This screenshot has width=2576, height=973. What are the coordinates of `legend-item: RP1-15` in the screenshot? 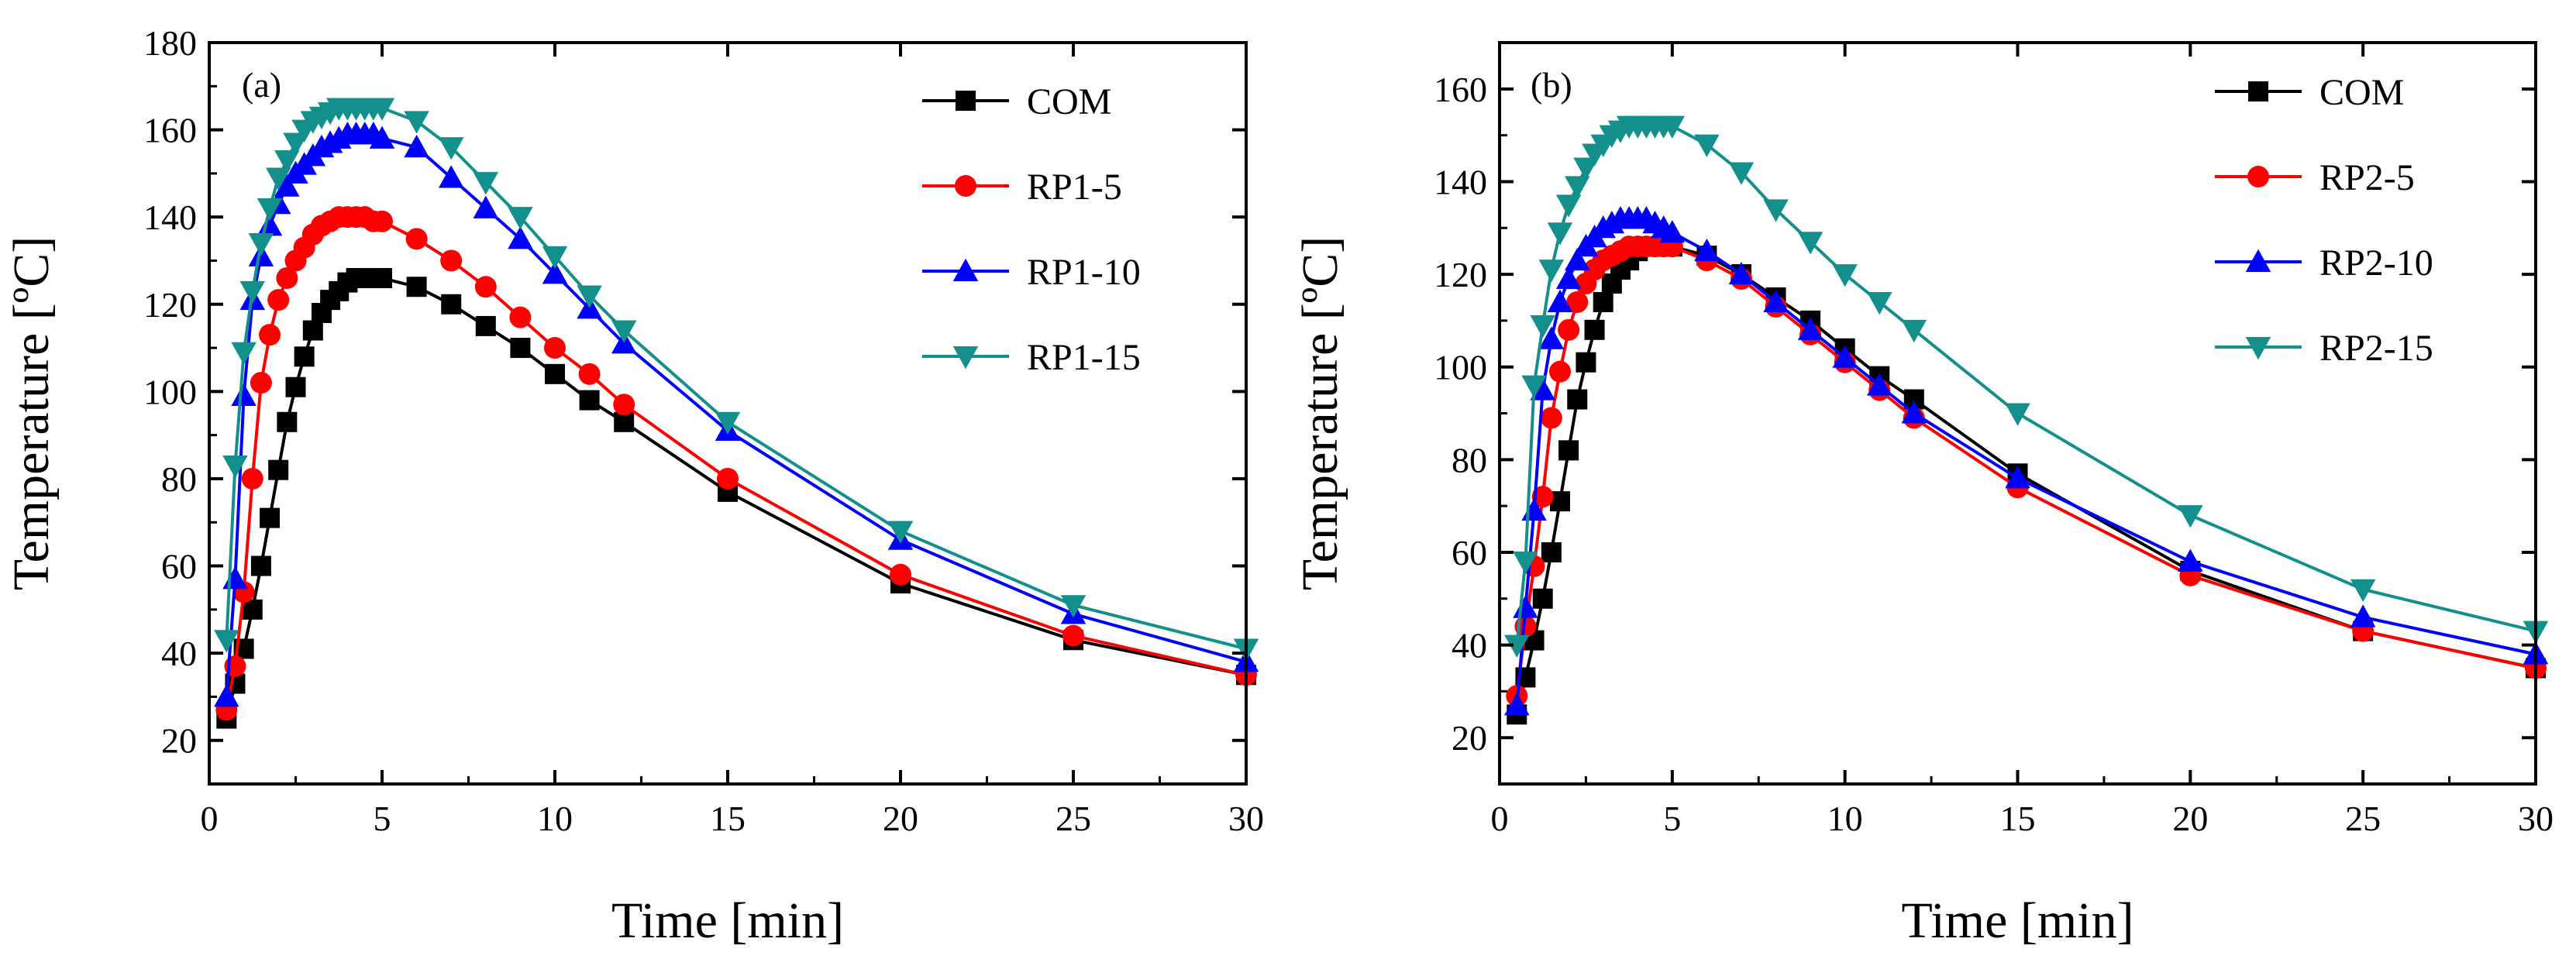 It's located at (1031, 357).